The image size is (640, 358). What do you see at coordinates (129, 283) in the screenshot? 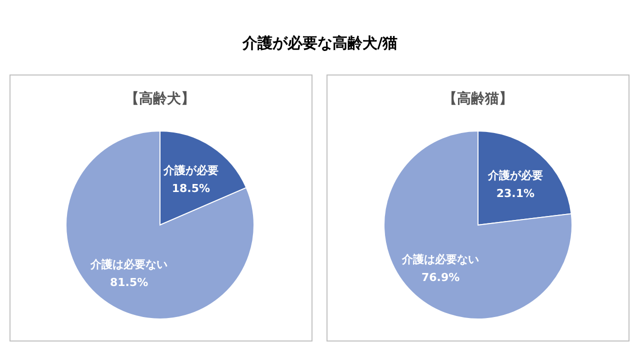
I see `data-label: 81.5%` at bounding box center [129, 283].